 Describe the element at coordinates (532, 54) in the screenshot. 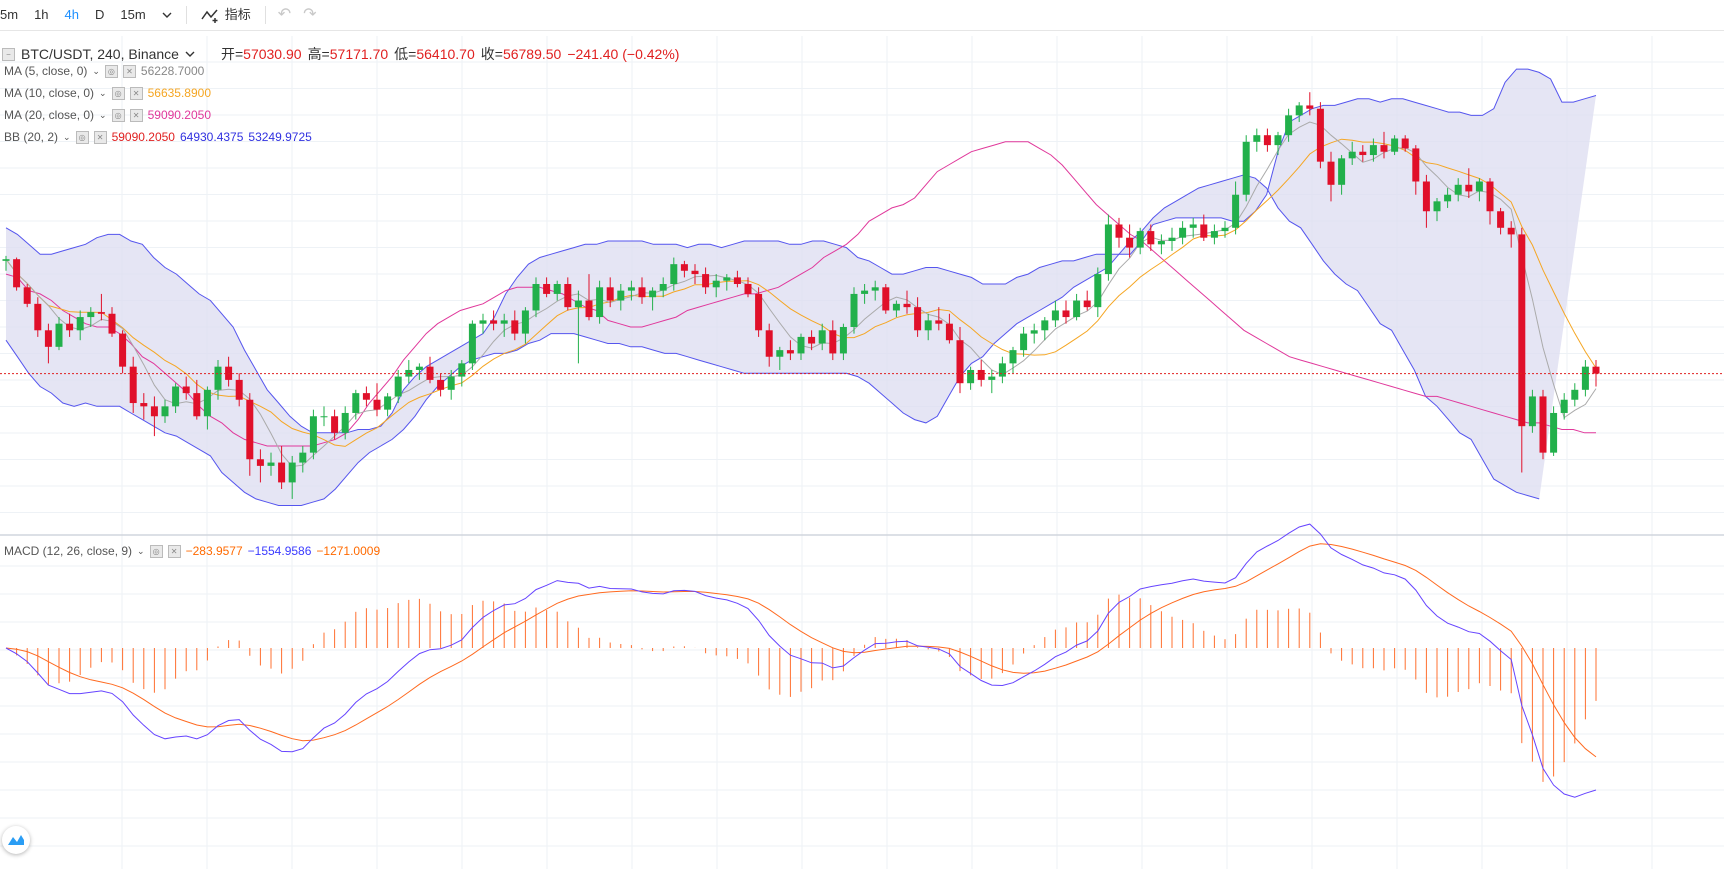

I see `ohlc-close: 56789.50` at that location.